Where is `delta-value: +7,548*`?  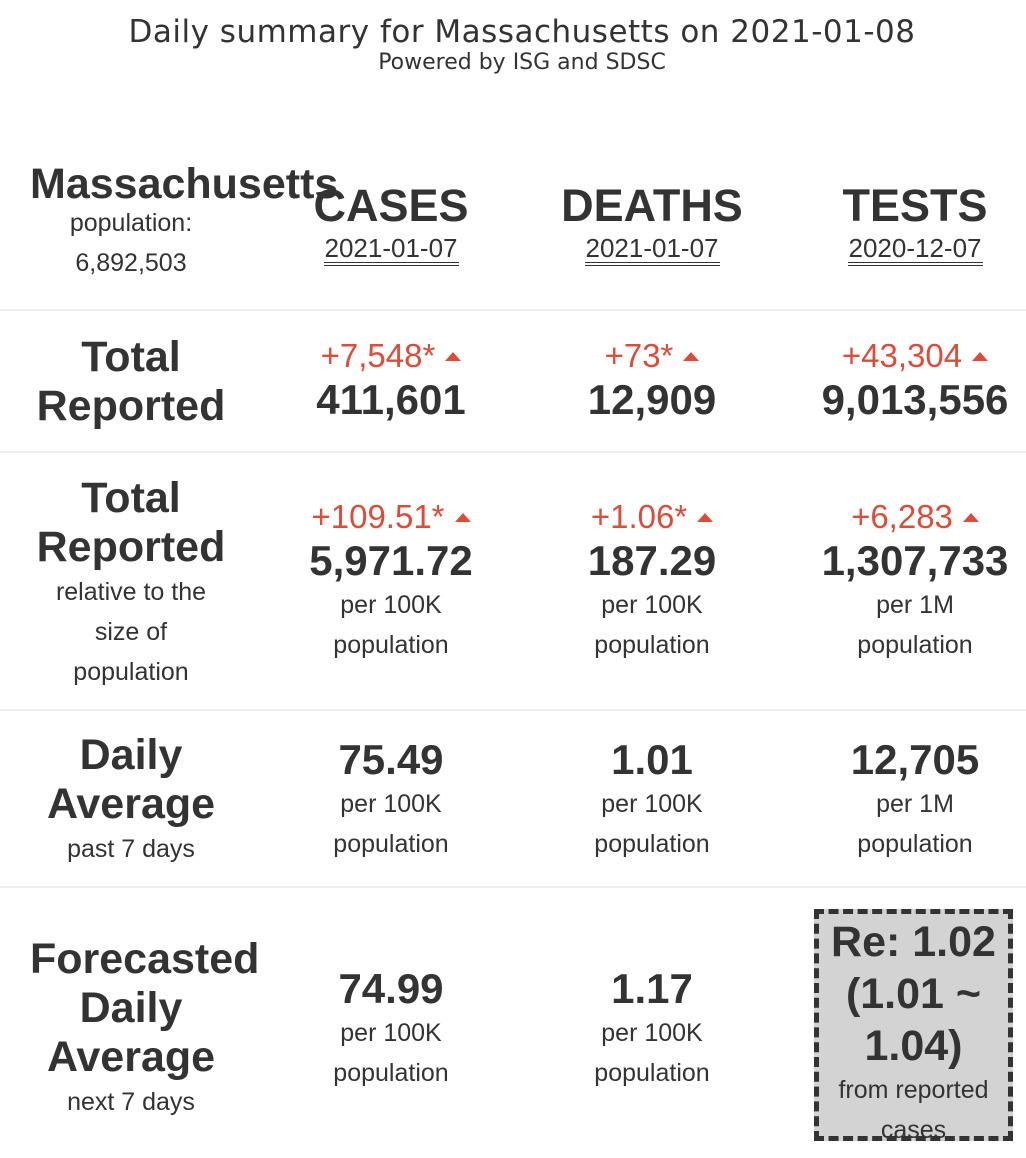
delta-value: +7,548* is located at coordinates (378, 355).